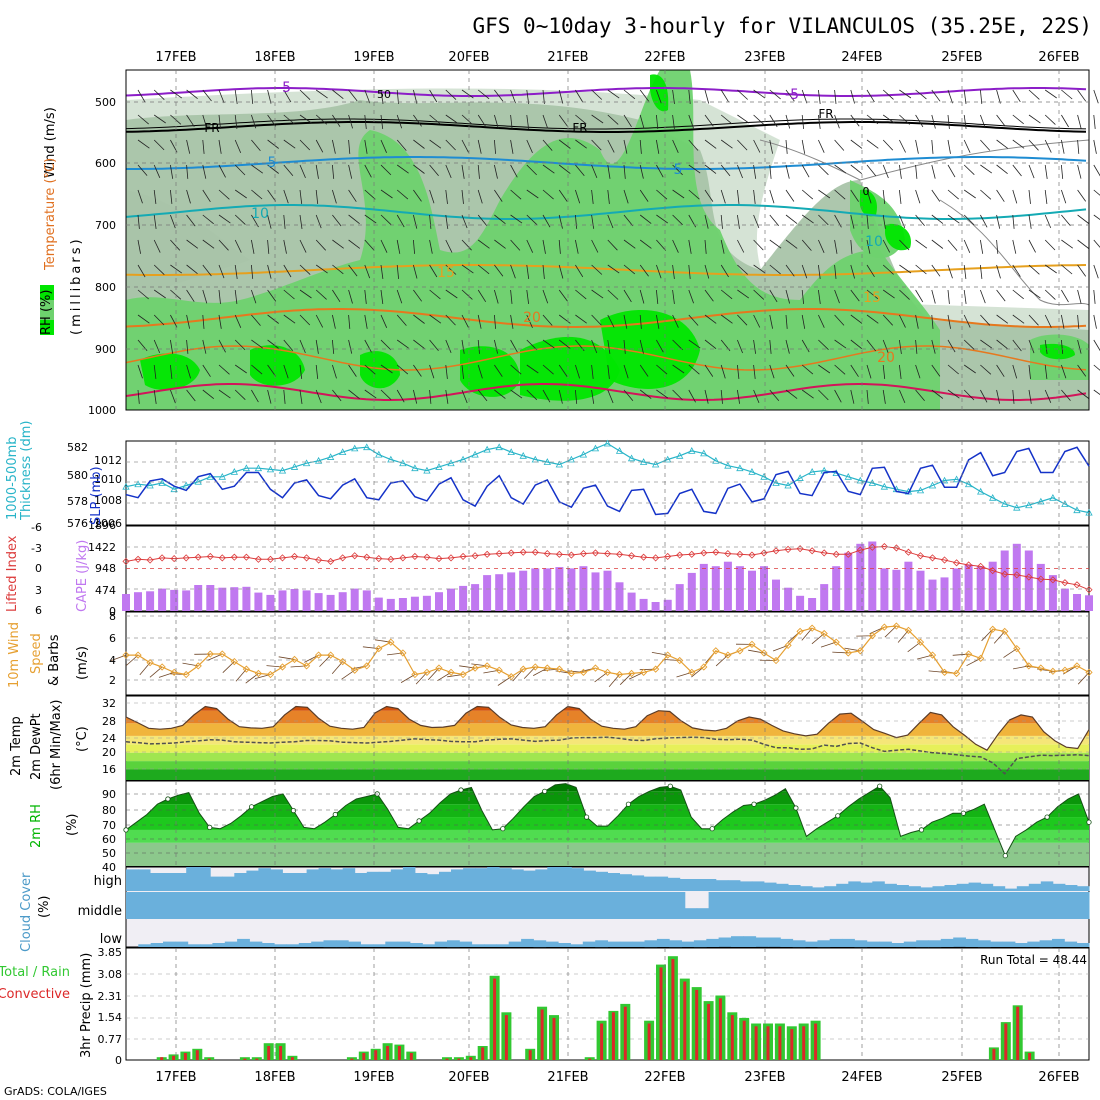 The width and height of the screenshot is (1100, 1100). What do you see at coordinates (109, 839) in the screenshot?
I see `ytick-rh-60: 60` at bounding box center [109, 839].